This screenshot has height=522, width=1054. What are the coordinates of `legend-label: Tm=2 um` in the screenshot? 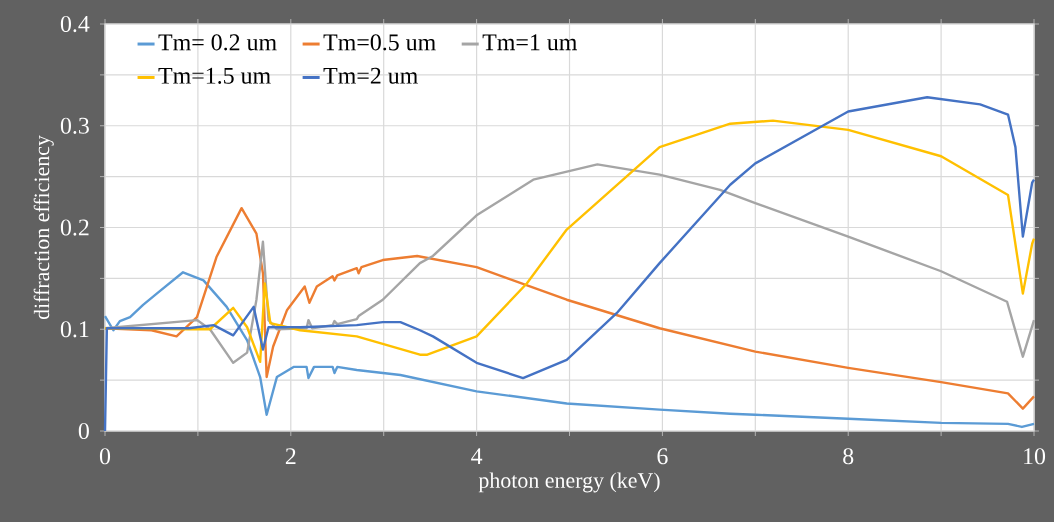 It's located at (370, 75).